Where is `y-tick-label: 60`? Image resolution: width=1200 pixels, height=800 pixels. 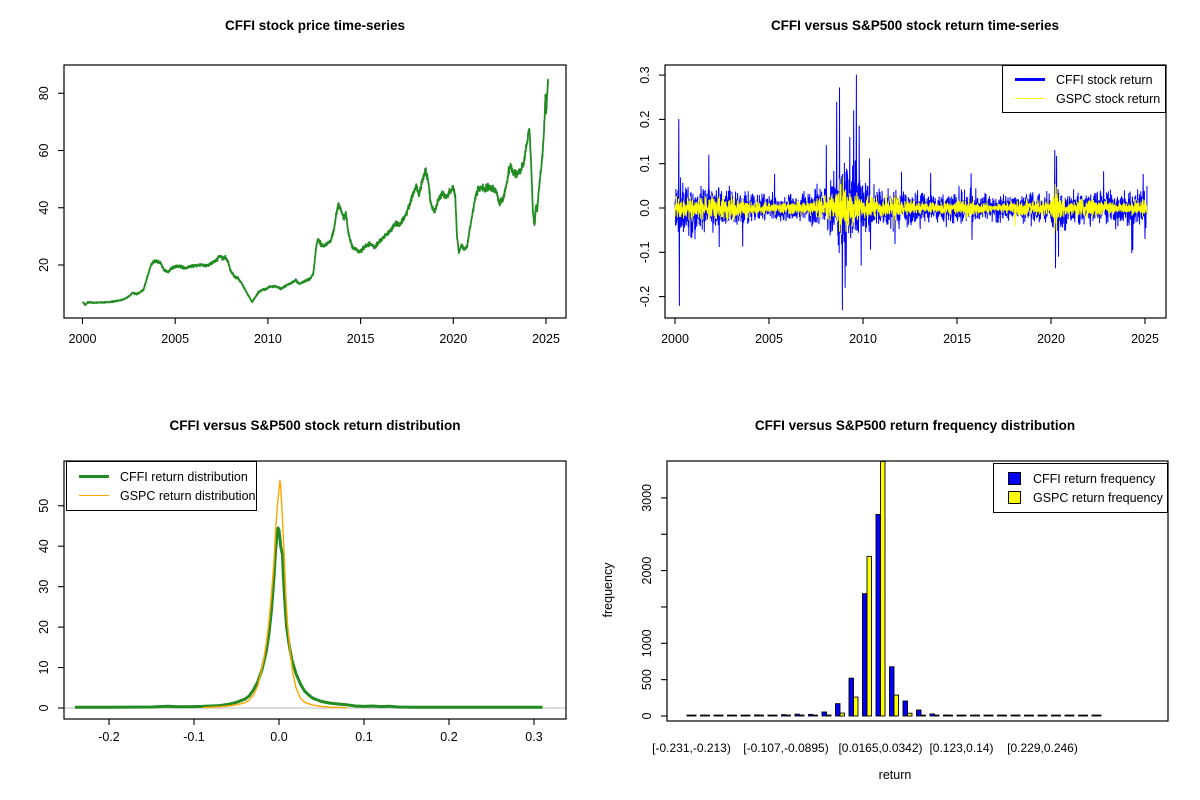
y-tick-label: 60 is located at coordinates (44, 151).